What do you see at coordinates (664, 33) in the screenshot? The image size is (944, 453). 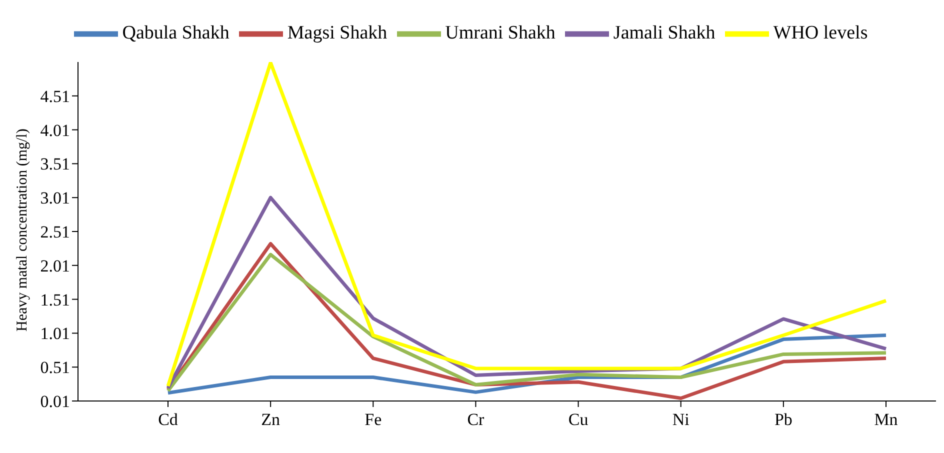 I see `legend-label: Jamali Shakh` at bounding box center [664, 33].